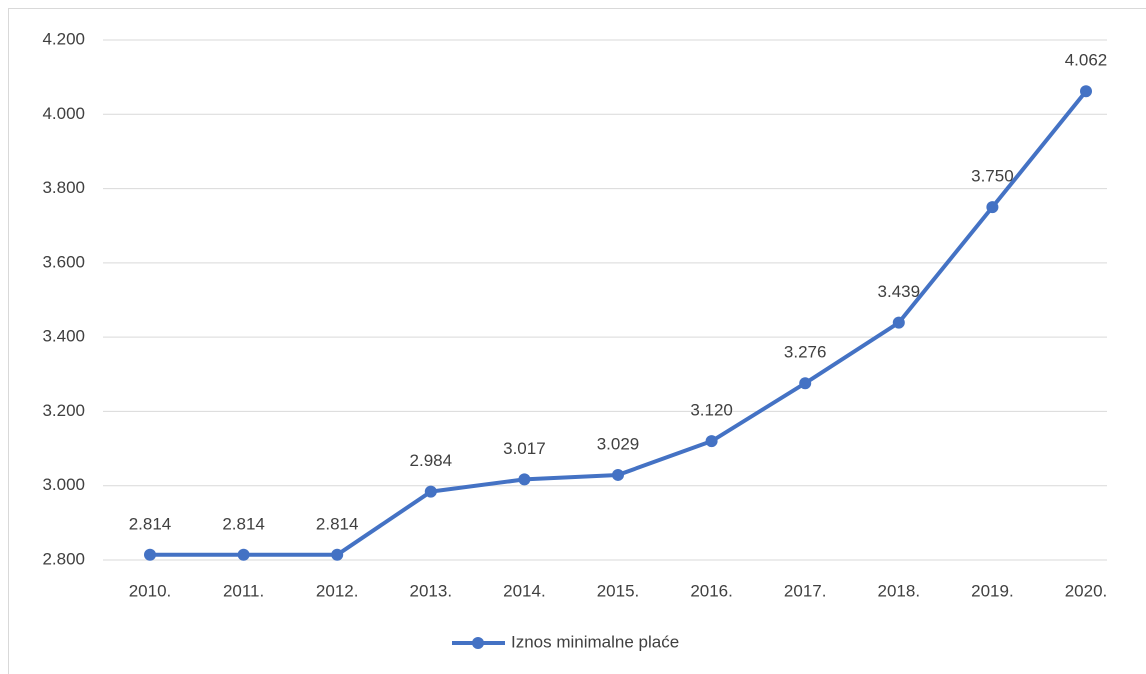  Describe the element at coordinates (805, 590) in the screenshot. I see `x-tick-label: 2017.` at that location.